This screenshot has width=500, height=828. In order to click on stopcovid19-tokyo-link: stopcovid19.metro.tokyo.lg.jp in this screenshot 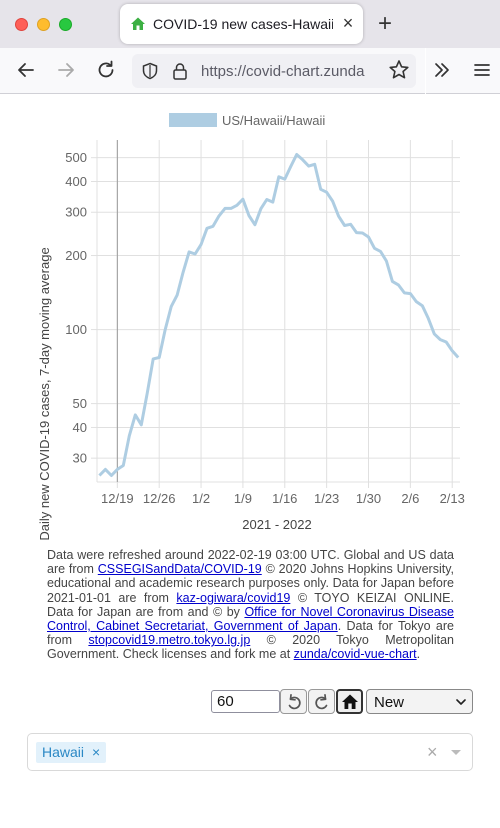, I will do `click(169, 640)`.